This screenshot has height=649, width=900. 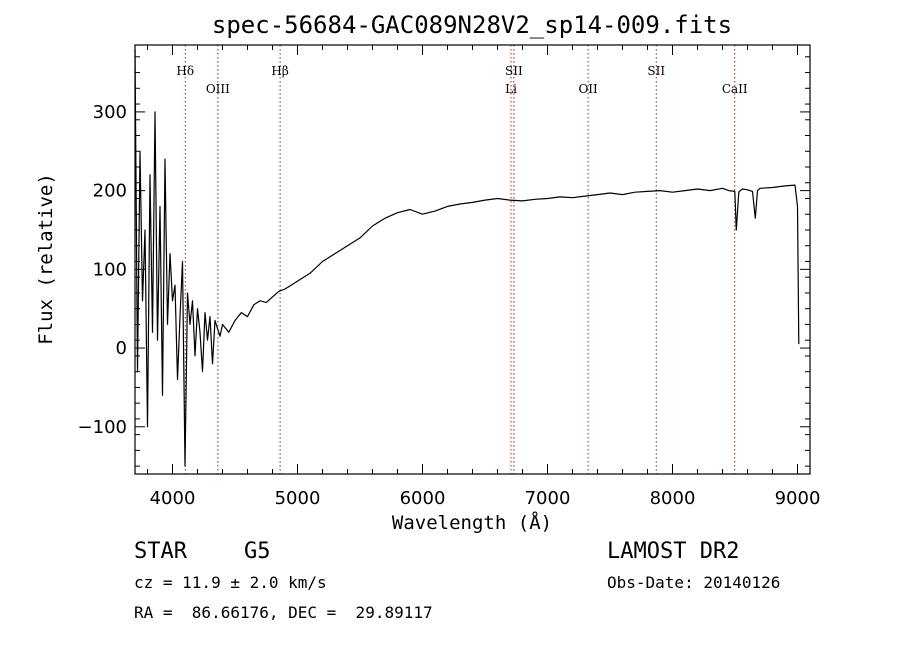 What do you see at coordinates (548, 498) in the screenshot?
I see `x-tick-label: 7000` at bounding box center [548, 498].